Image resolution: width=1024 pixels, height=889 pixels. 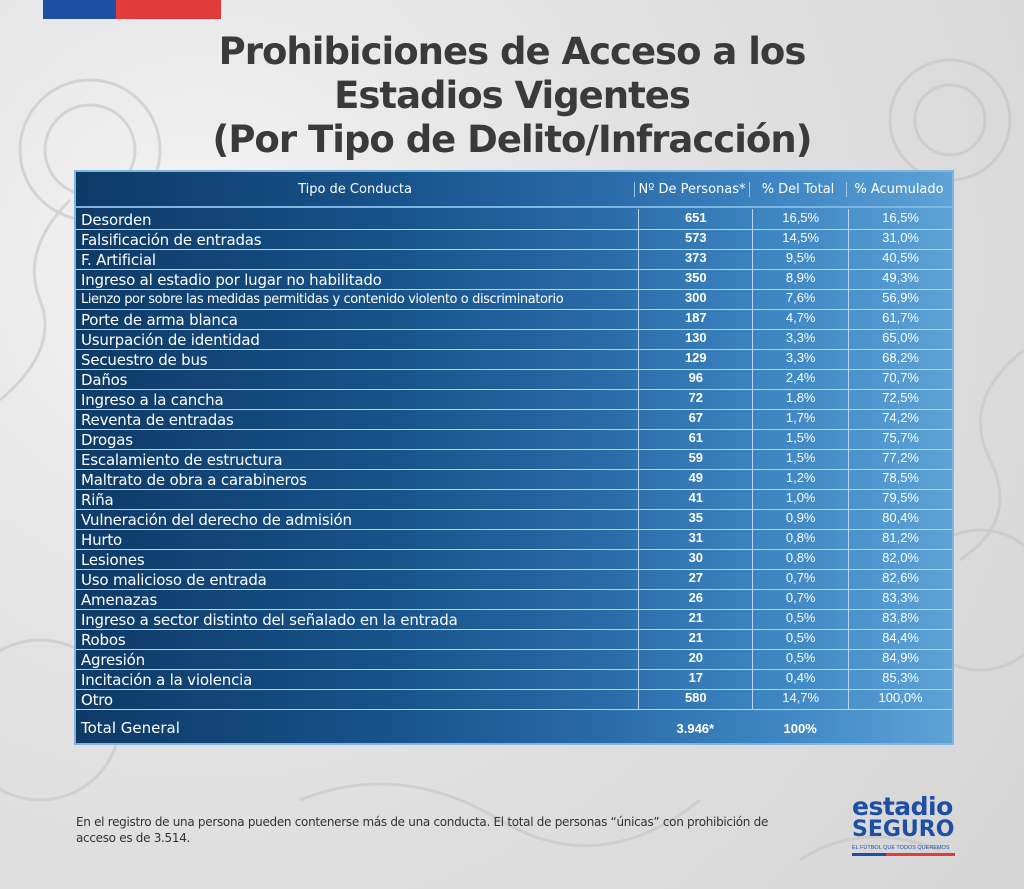 What do you see at coordinates (695, 339) in the screenshot?
I see `cell-personas: 130` at bounding box center [695, 339].